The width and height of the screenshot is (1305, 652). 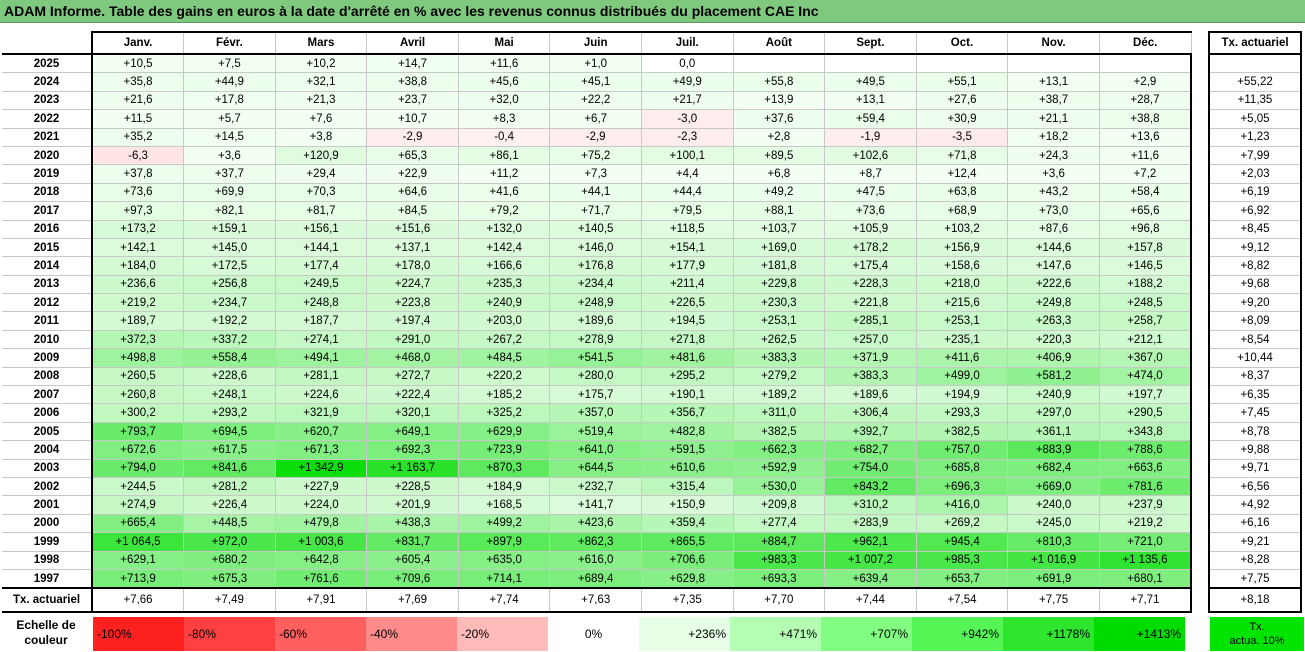 What do you see at coordinates (962, 156) in the screenshot?
I see `value-cell: +71,8` at bounding box center [962, 156].